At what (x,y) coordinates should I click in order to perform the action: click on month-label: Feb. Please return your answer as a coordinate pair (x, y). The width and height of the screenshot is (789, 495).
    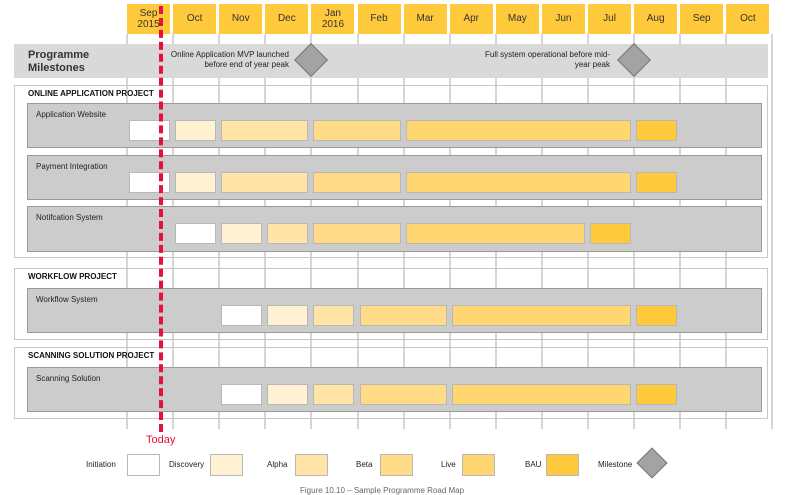
    Looking at the image, I should click on (379, 19).